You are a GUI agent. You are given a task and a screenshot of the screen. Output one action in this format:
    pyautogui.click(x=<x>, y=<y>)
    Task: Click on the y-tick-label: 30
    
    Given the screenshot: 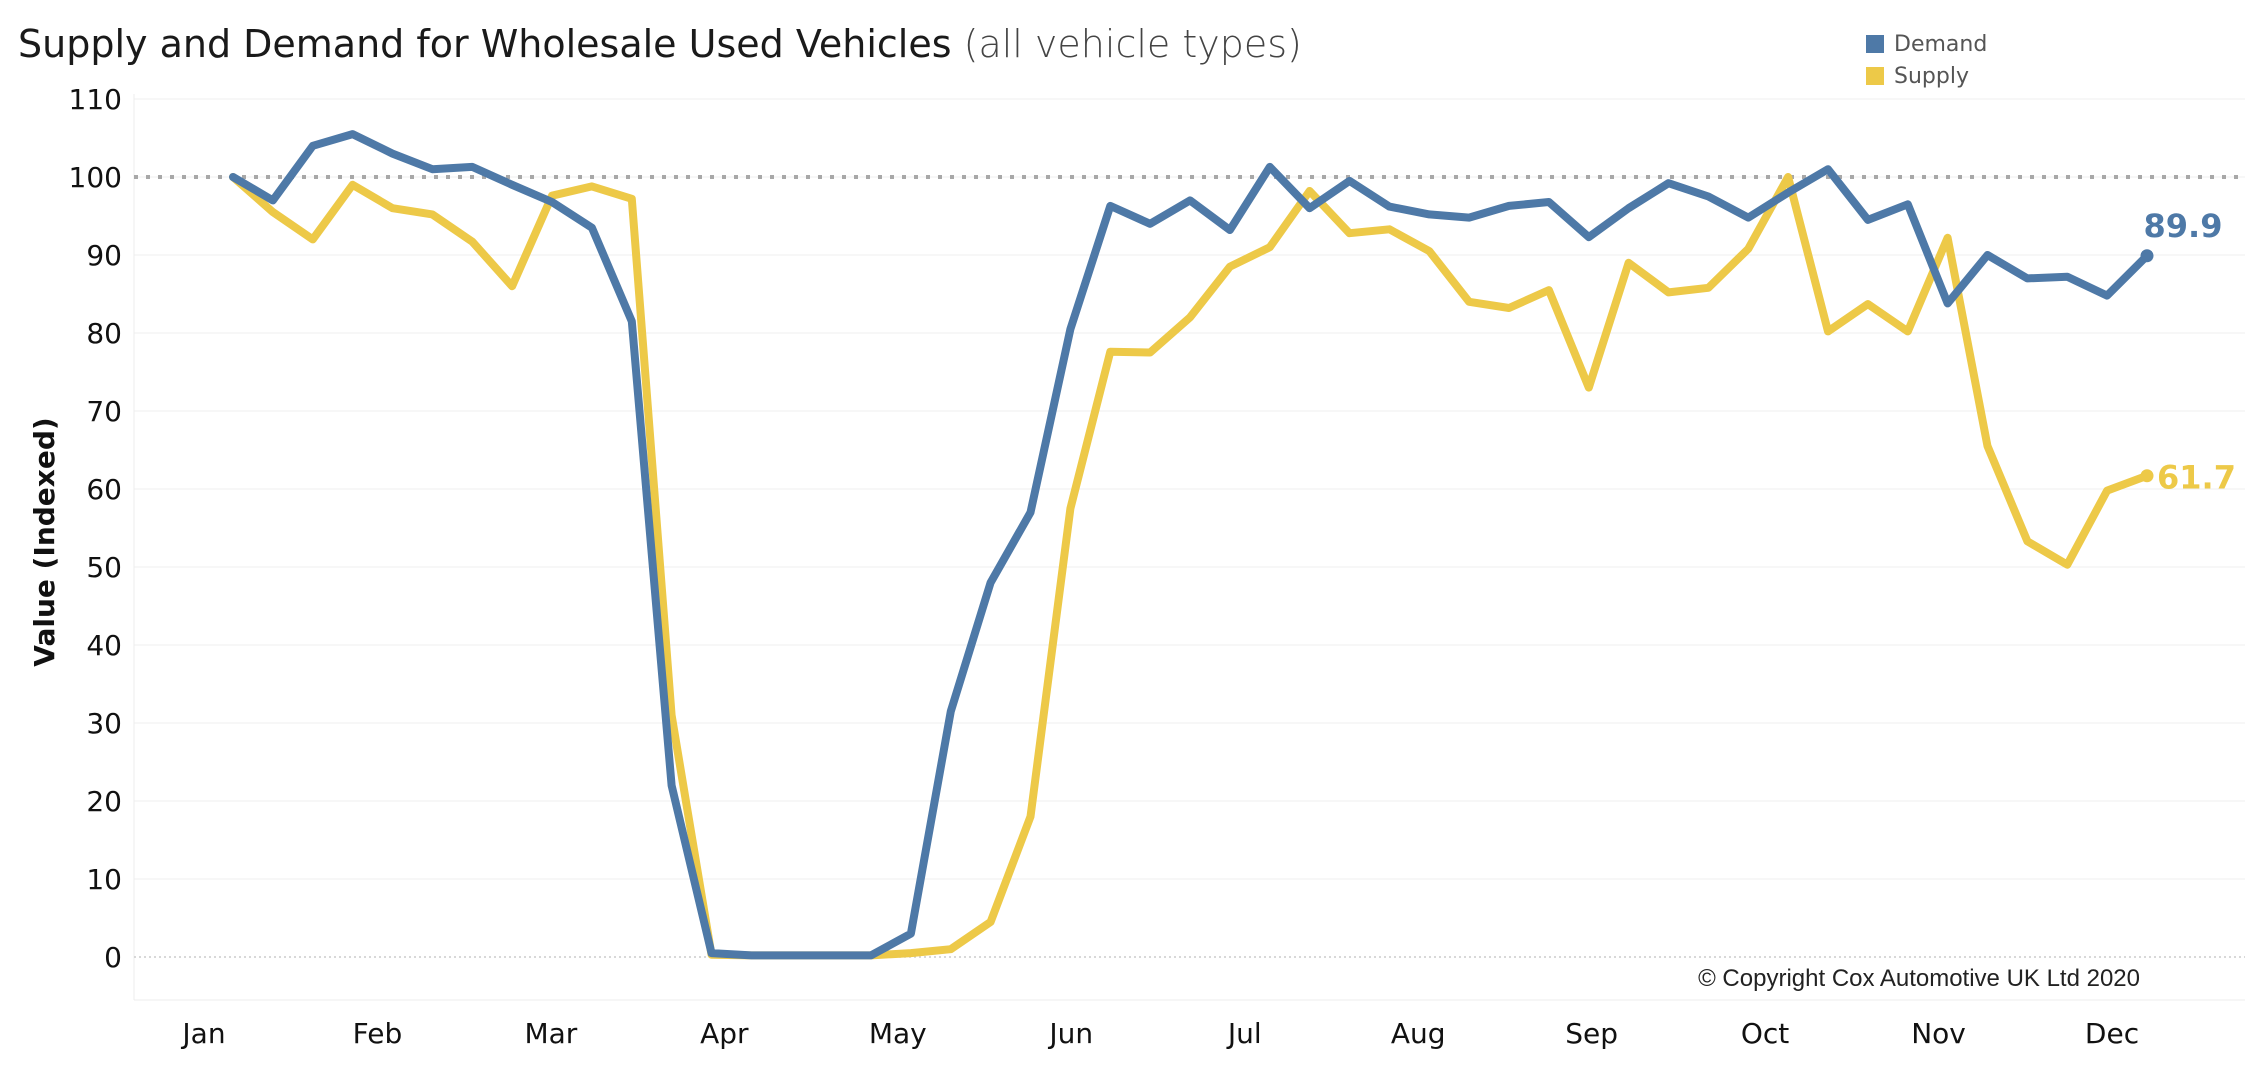 What is the action you would take?
    pyautogui.click(x=104, y=723)
    